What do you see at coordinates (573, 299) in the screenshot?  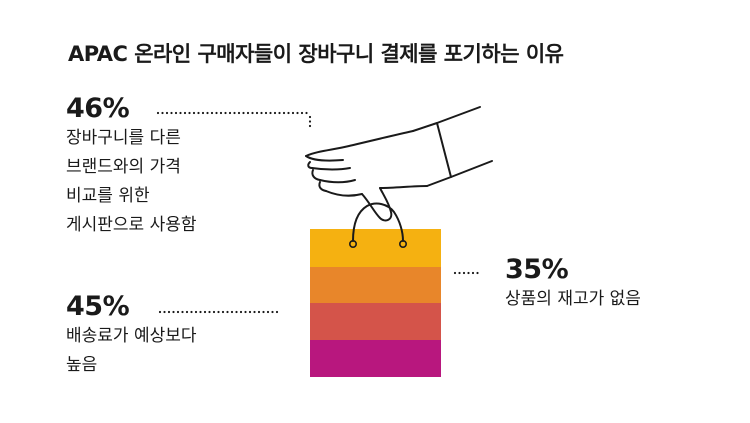 I see `stat-description: 상품의 재고가 없음` at bounding box center [573, 299].